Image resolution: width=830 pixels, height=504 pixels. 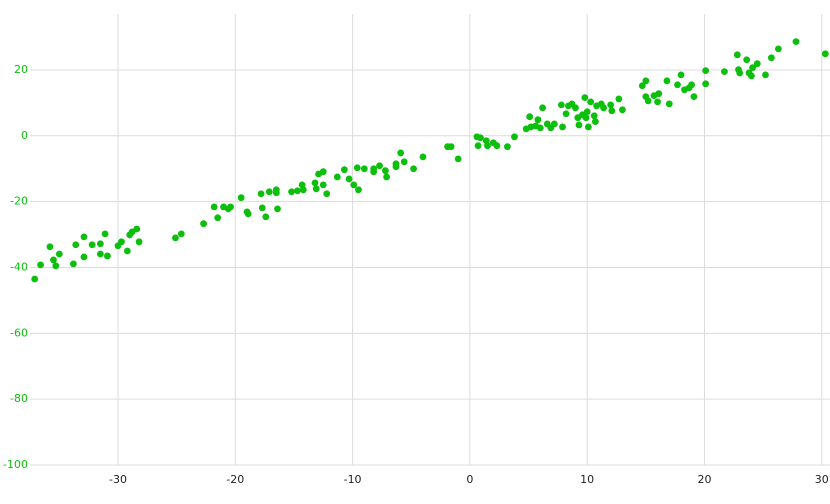 I want to click on x-tick-label: -30, so click(x=118, y=479).